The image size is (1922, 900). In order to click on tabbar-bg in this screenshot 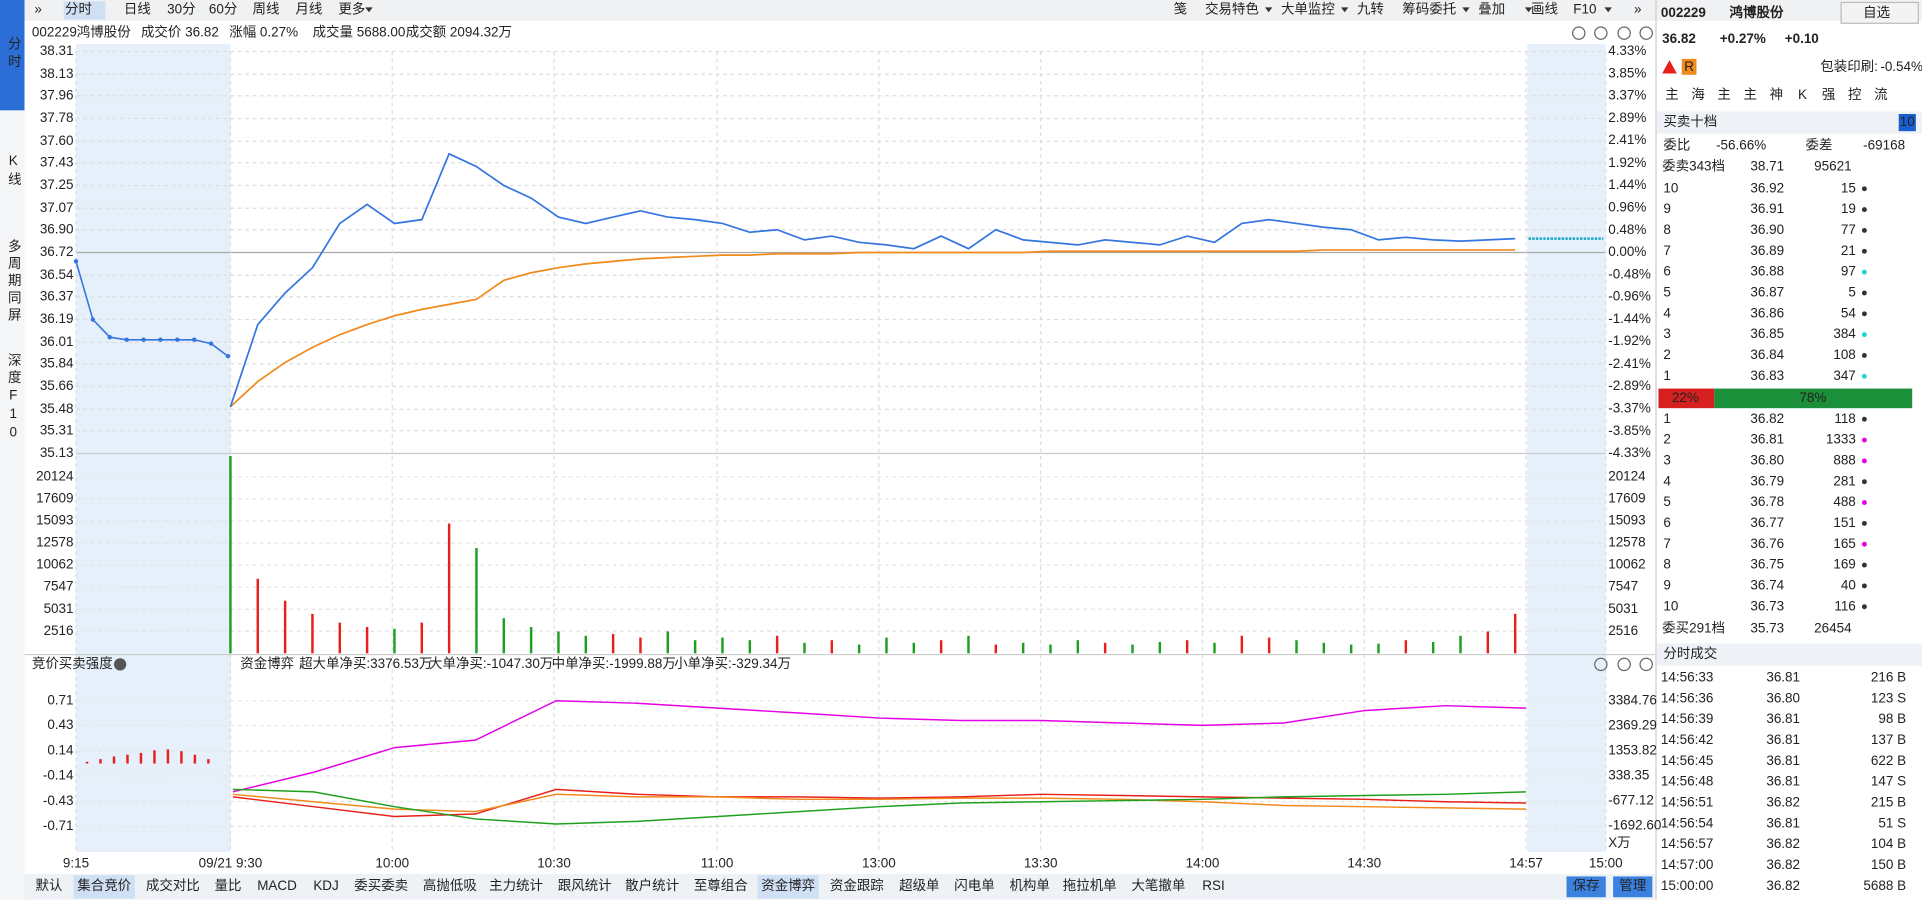, I will do `click(839, 886)`.